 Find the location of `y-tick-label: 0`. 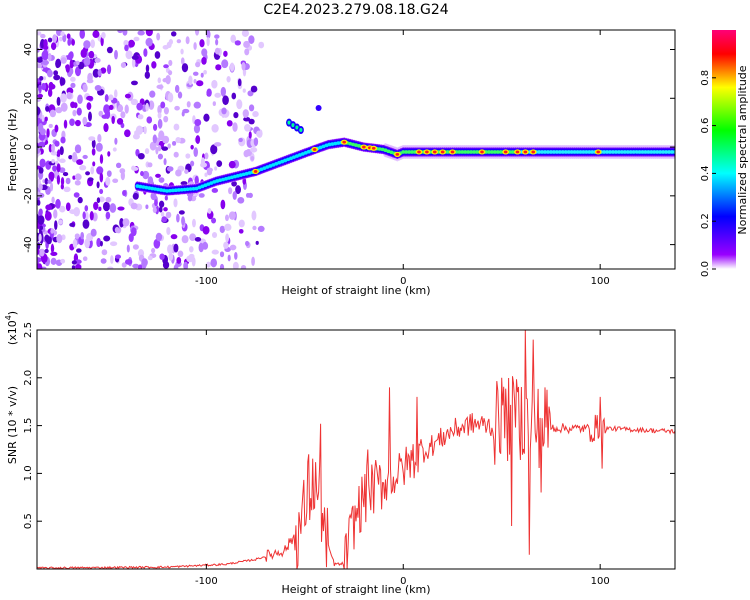

y-tick-label: 0 is located at coordinates (28, 147).